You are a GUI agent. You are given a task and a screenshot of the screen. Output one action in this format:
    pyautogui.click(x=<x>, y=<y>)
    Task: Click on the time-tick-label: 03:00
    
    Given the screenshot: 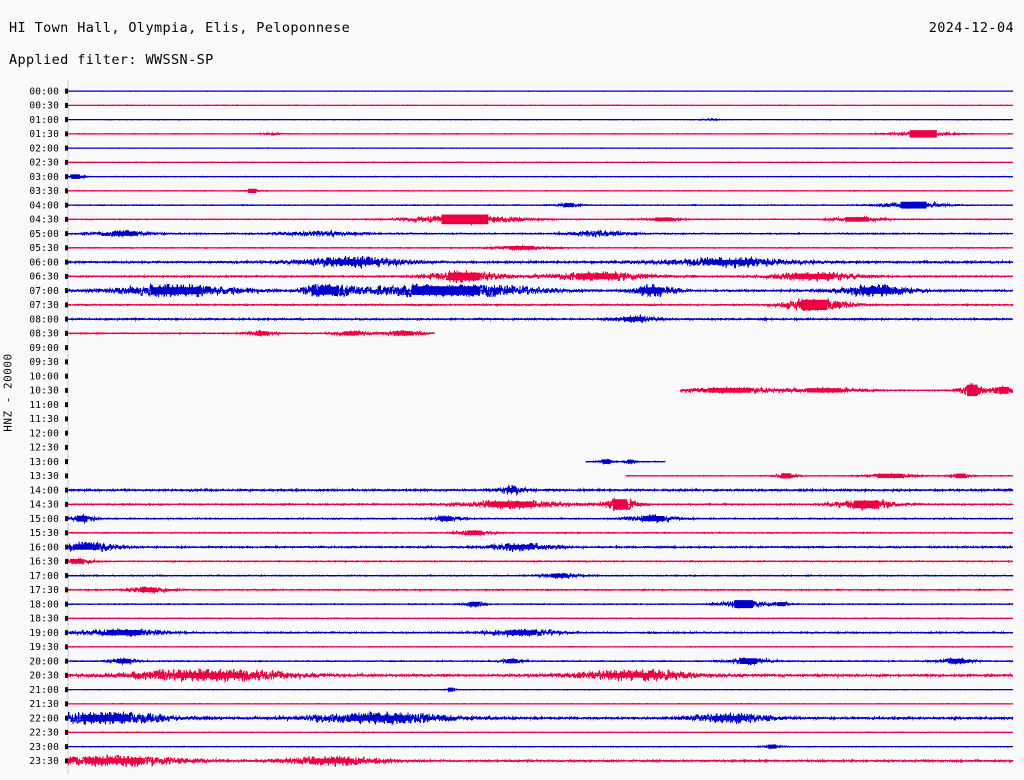 What is the action you would take?
    pyautogui.click(x=44, y=177)
    